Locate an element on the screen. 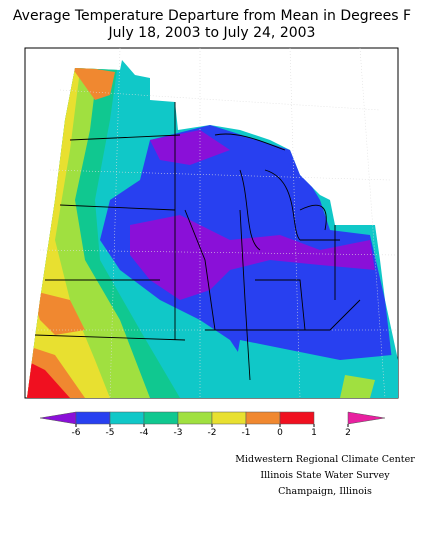 This screenshot has width=425, height=550. legend-label: 2 is located at coordinates (348, 433).